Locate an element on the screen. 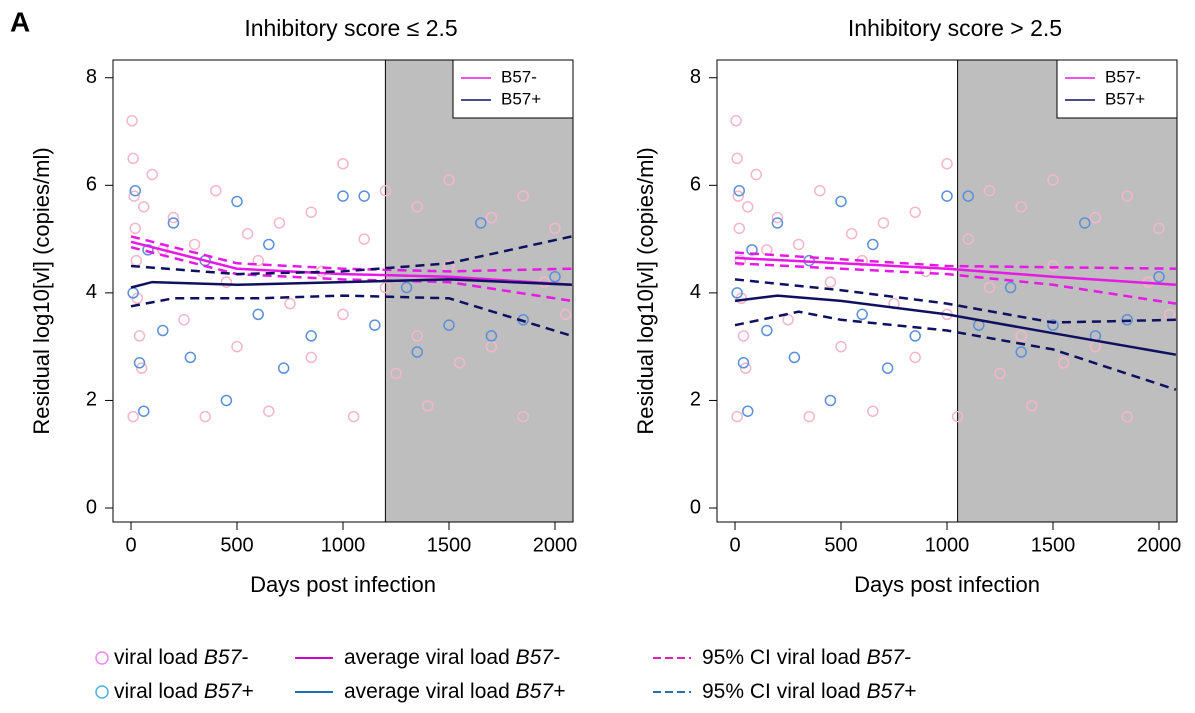  x-tick-label: 2000 is located at coordinates (555, 545).